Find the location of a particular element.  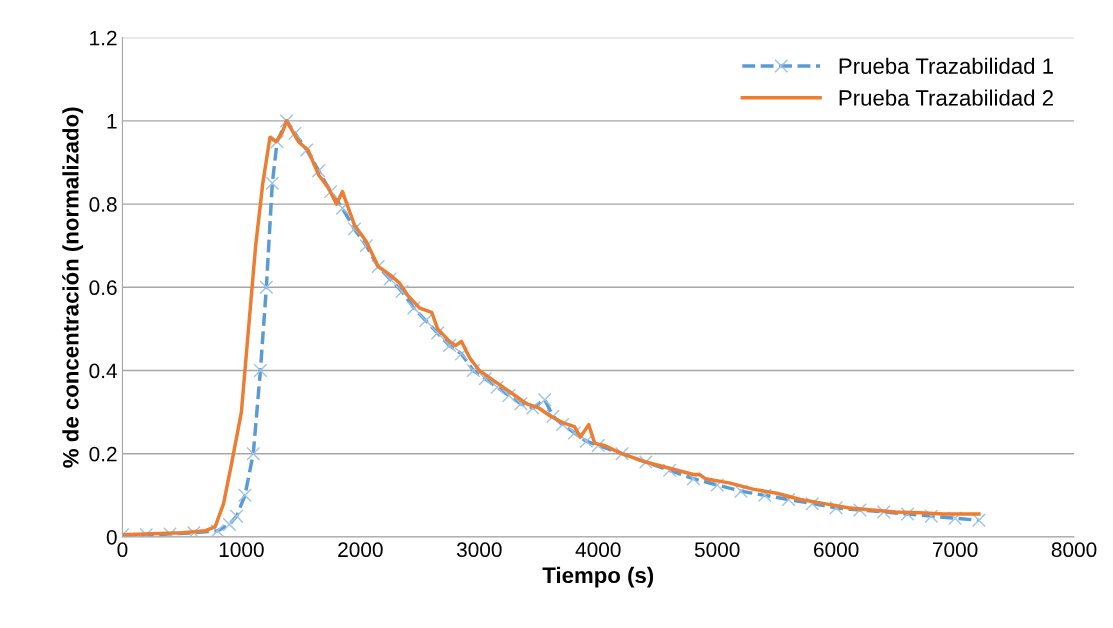

legend-label: Prueba Trazabilidad 2 is located at coordinates (946, 97).